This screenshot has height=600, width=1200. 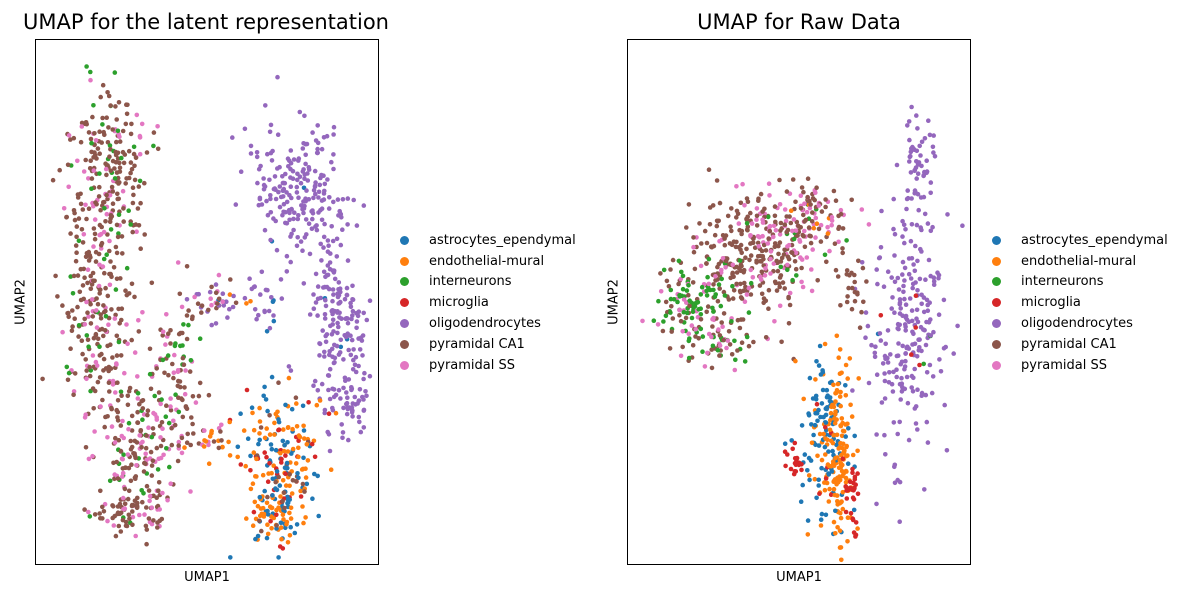 What do you see at coordinates (996, 344) in the screenshot?
I see `legend-marker` at bounding box center [996, 344].